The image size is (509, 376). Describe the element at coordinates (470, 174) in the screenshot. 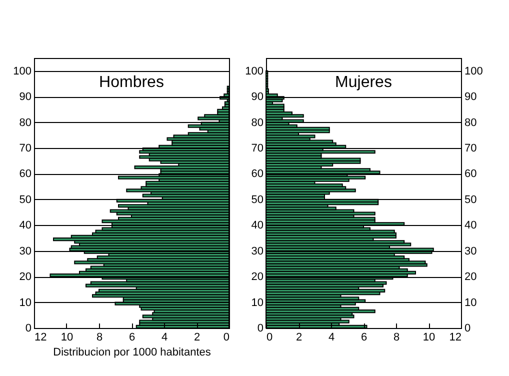

I see `y2-tick-label: 60` at that location.